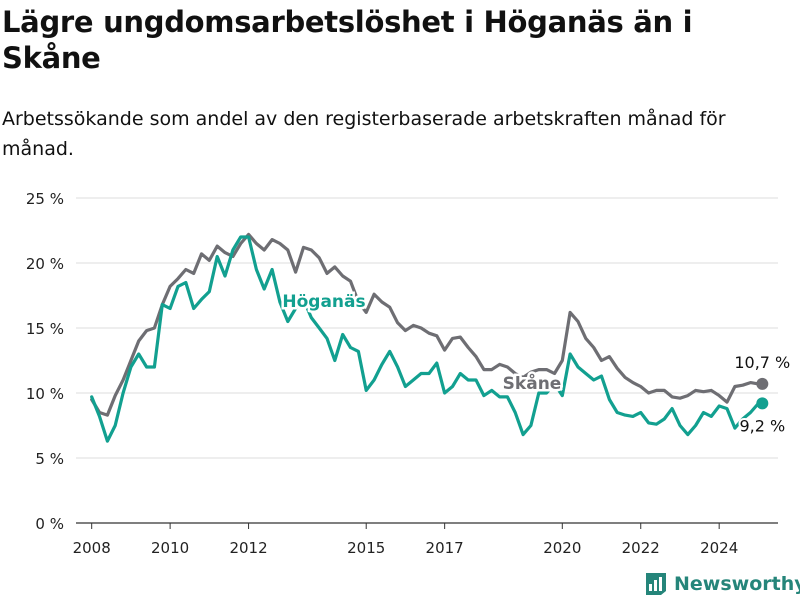 This screenshot has height=600, width=800. I want to click on y-tick-label: 15 %, so click(45, 329).